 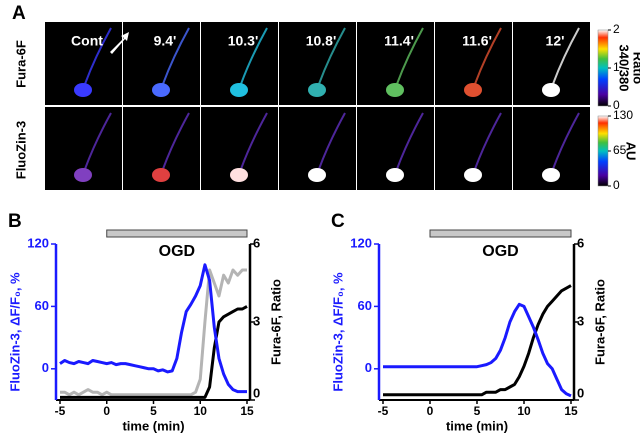 What do you see at coordinates (338, 221) in the screenshot?
I see `panel-label: C` at bounding box center [338, 221].